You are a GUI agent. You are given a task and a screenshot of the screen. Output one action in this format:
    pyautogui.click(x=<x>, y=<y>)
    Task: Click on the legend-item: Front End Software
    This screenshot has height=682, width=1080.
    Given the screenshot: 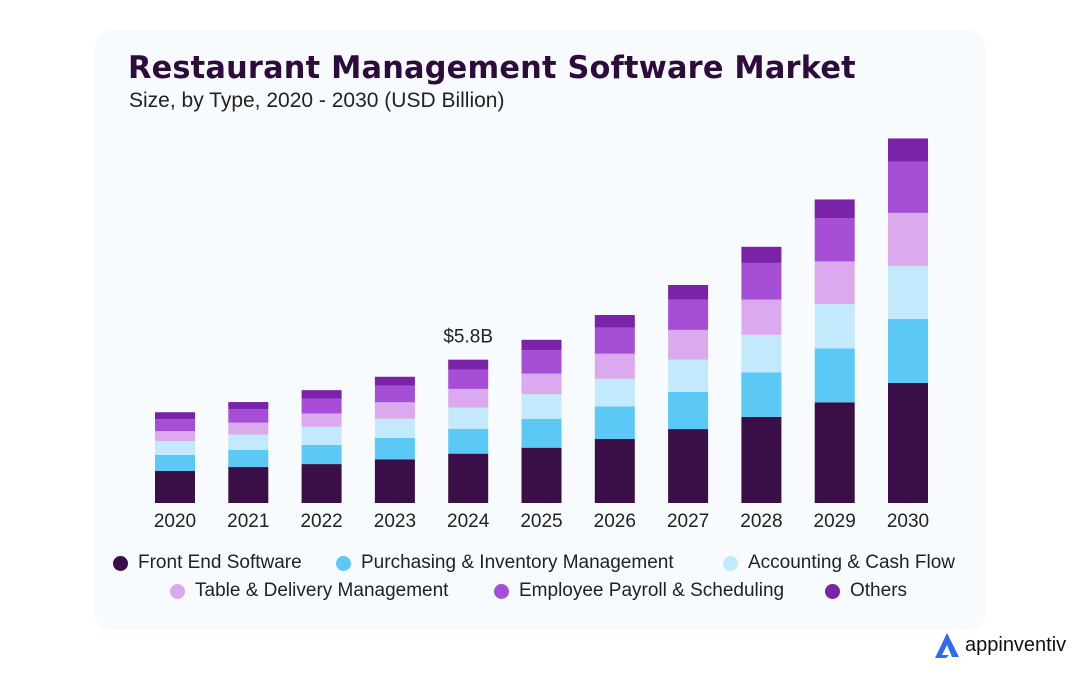 What is the action you would take?
    pyautogui.click(x=207, y=563)
    